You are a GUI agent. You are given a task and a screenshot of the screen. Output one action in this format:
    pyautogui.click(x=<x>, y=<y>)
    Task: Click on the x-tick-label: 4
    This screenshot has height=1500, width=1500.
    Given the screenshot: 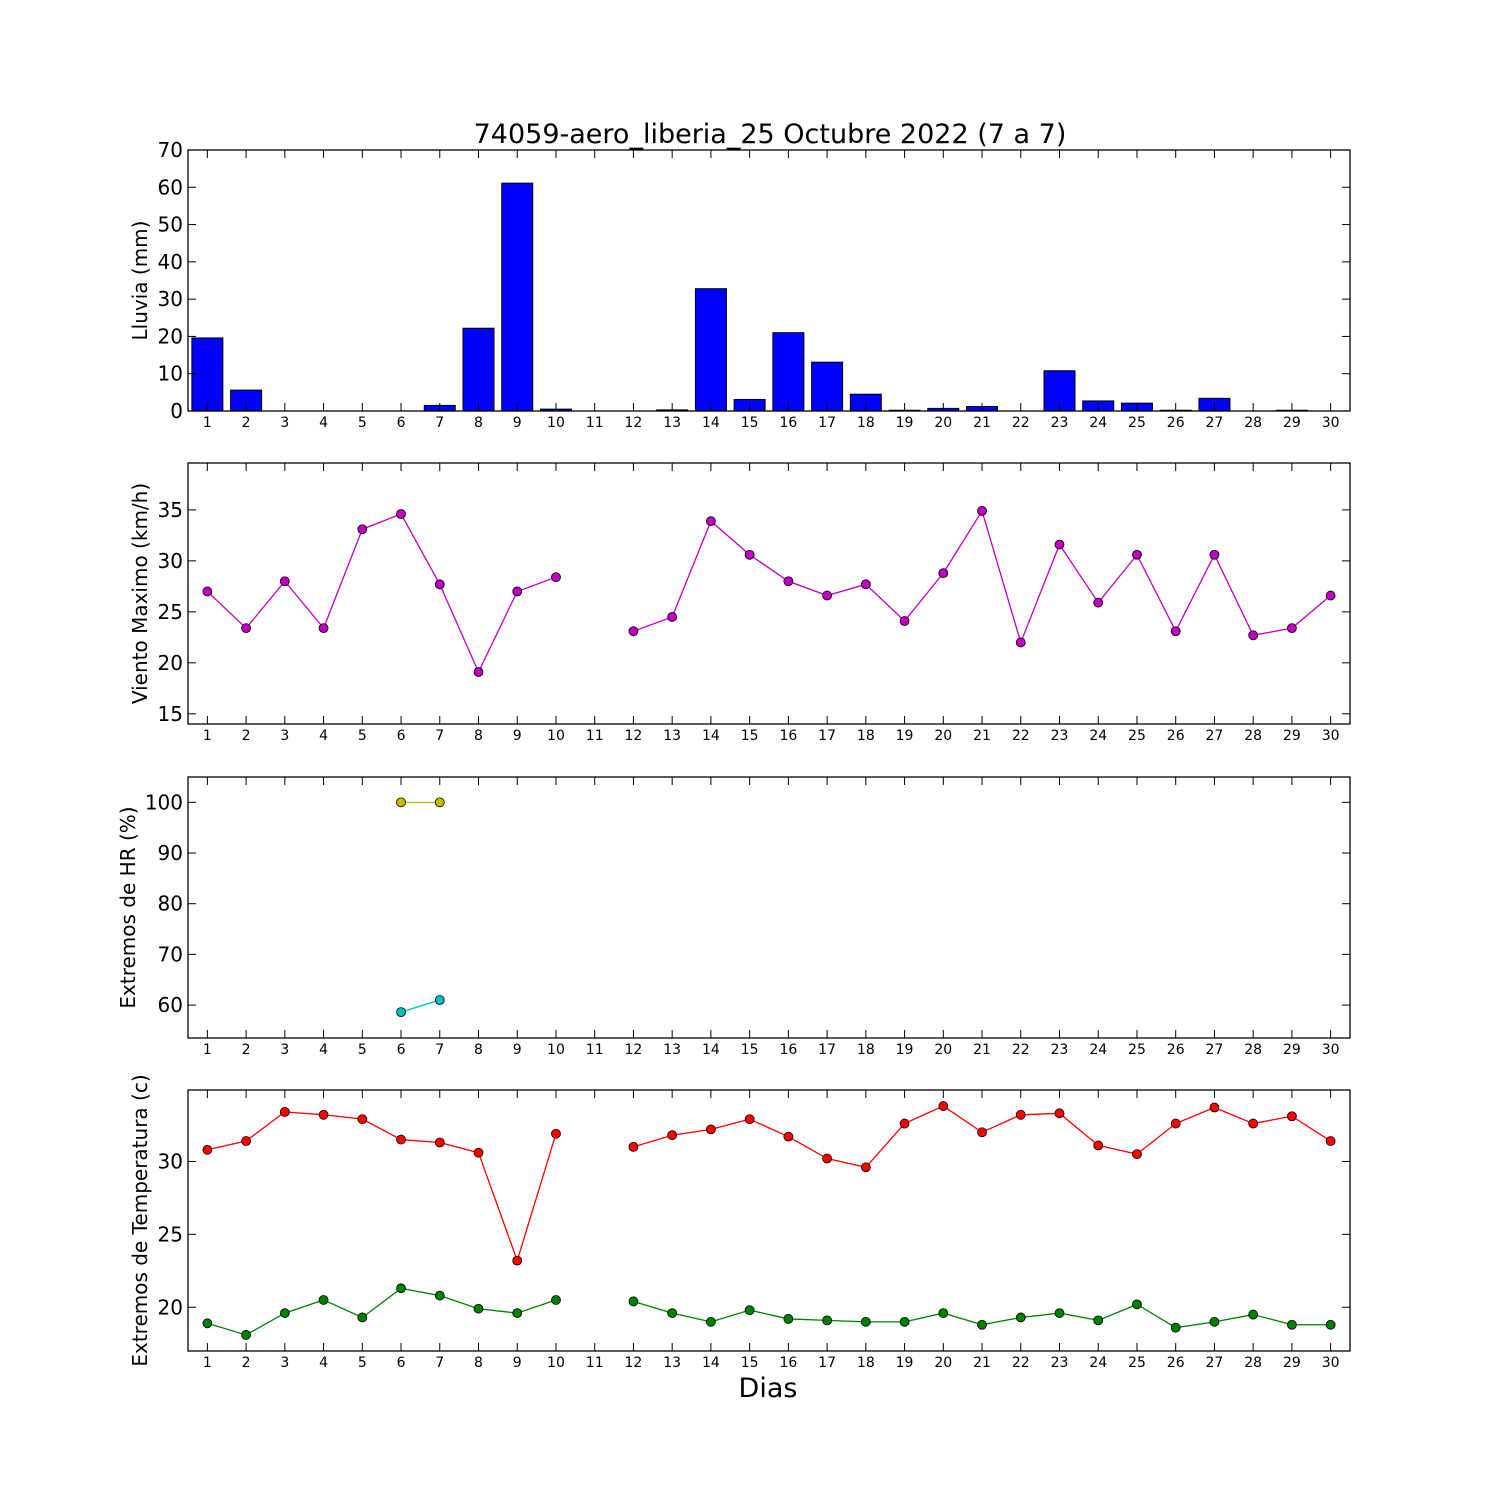 What is the action you would take?
    pyautogui.click(x=323, y=423)
    